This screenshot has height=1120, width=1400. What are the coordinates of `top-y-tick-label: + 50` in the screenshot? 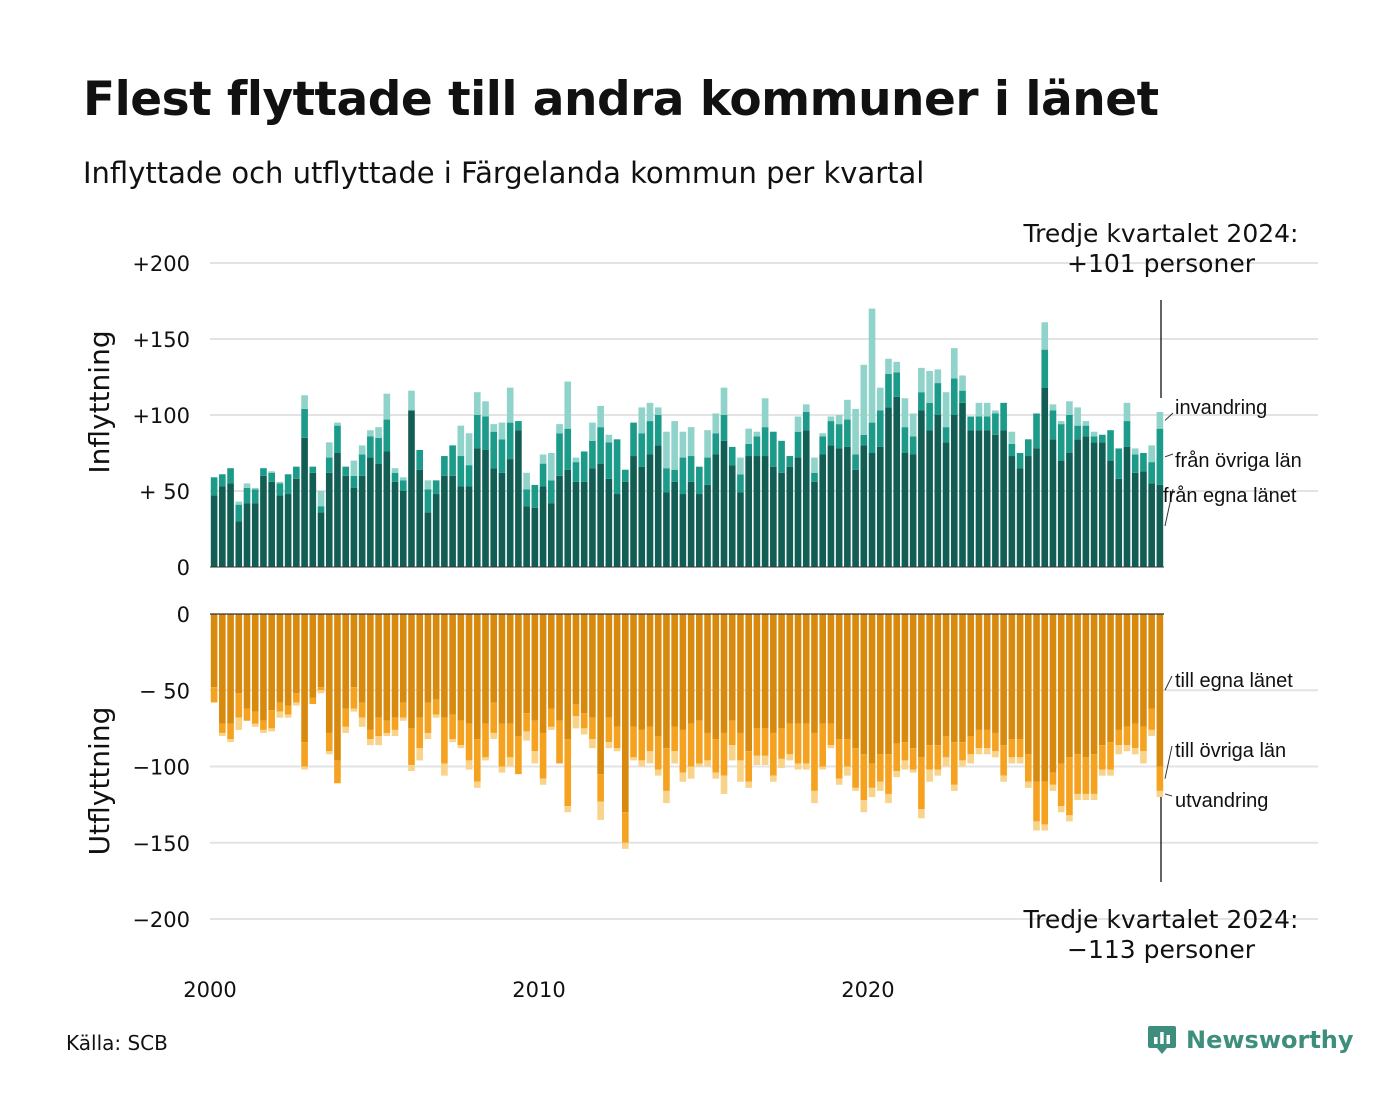 It's located at (164, 492).